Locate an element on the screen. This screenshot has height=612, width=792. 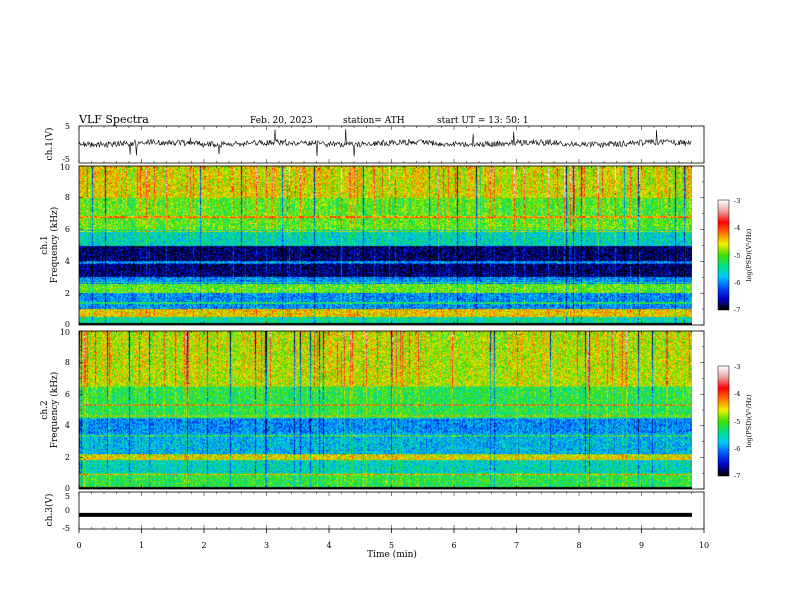
ch3-ytick-0: 0 is located at coordinates (67, 510).